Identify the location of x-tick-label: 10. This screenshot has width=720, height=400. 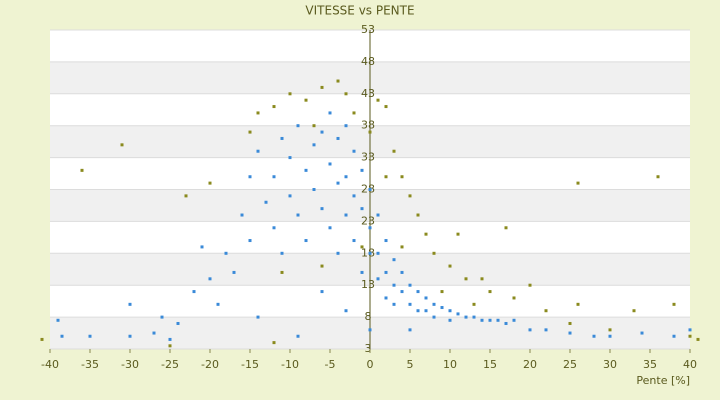
(450, 364).